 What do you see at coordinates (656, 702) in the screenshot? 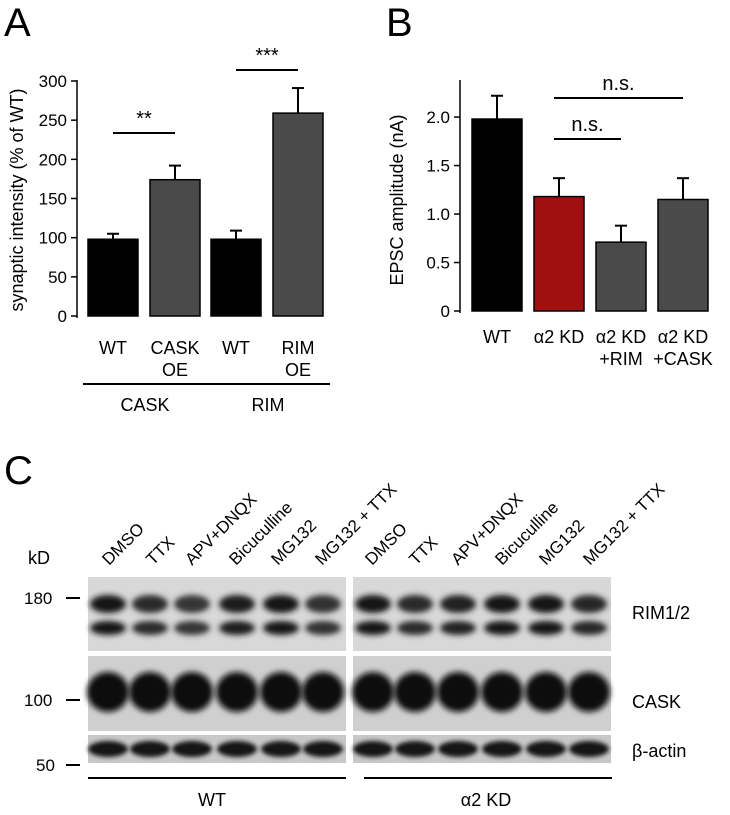
I see `blot-label-cask: CASK` at bounding box center [656, 702].